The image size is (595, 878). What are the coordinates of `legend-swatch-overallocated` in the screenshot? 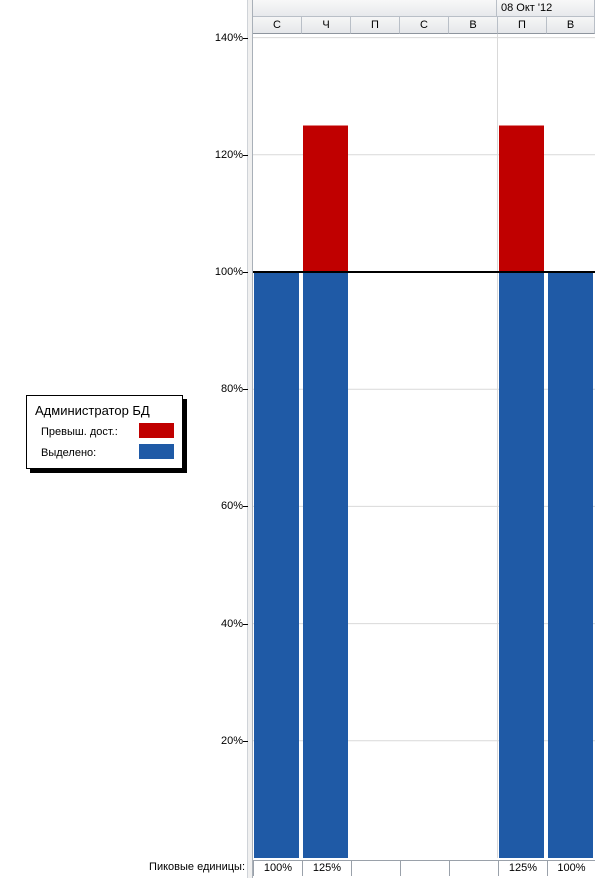 It's located at (156, 430).